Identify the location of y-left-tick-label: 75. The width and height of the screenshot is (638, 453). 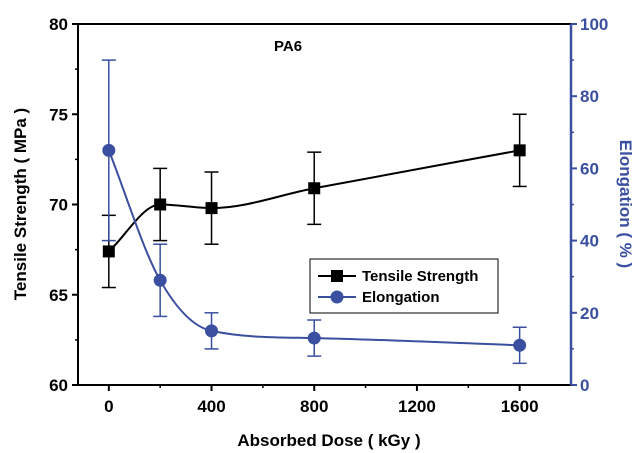
(58, 114).